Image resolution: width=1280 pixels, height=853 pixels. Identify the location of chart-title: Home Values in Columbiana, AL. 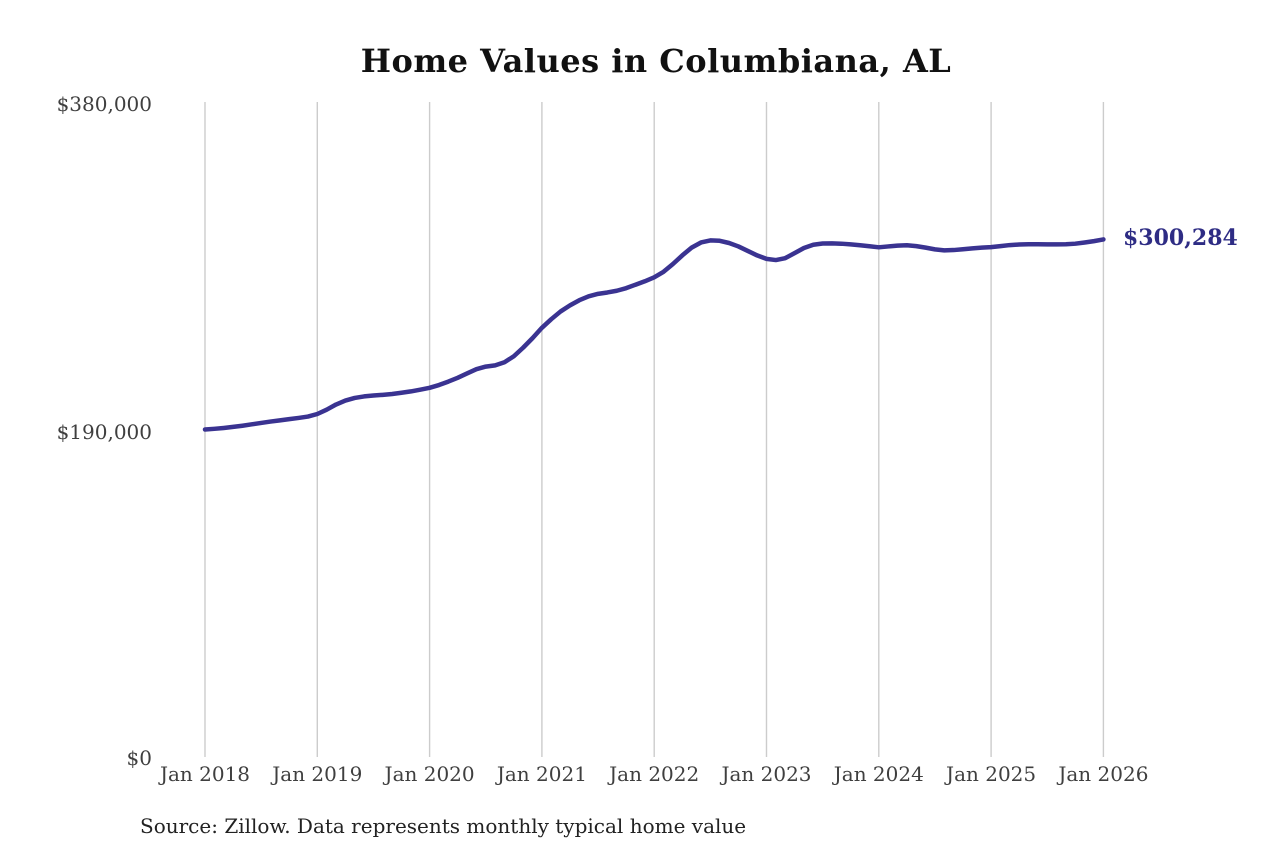
(656, 61).